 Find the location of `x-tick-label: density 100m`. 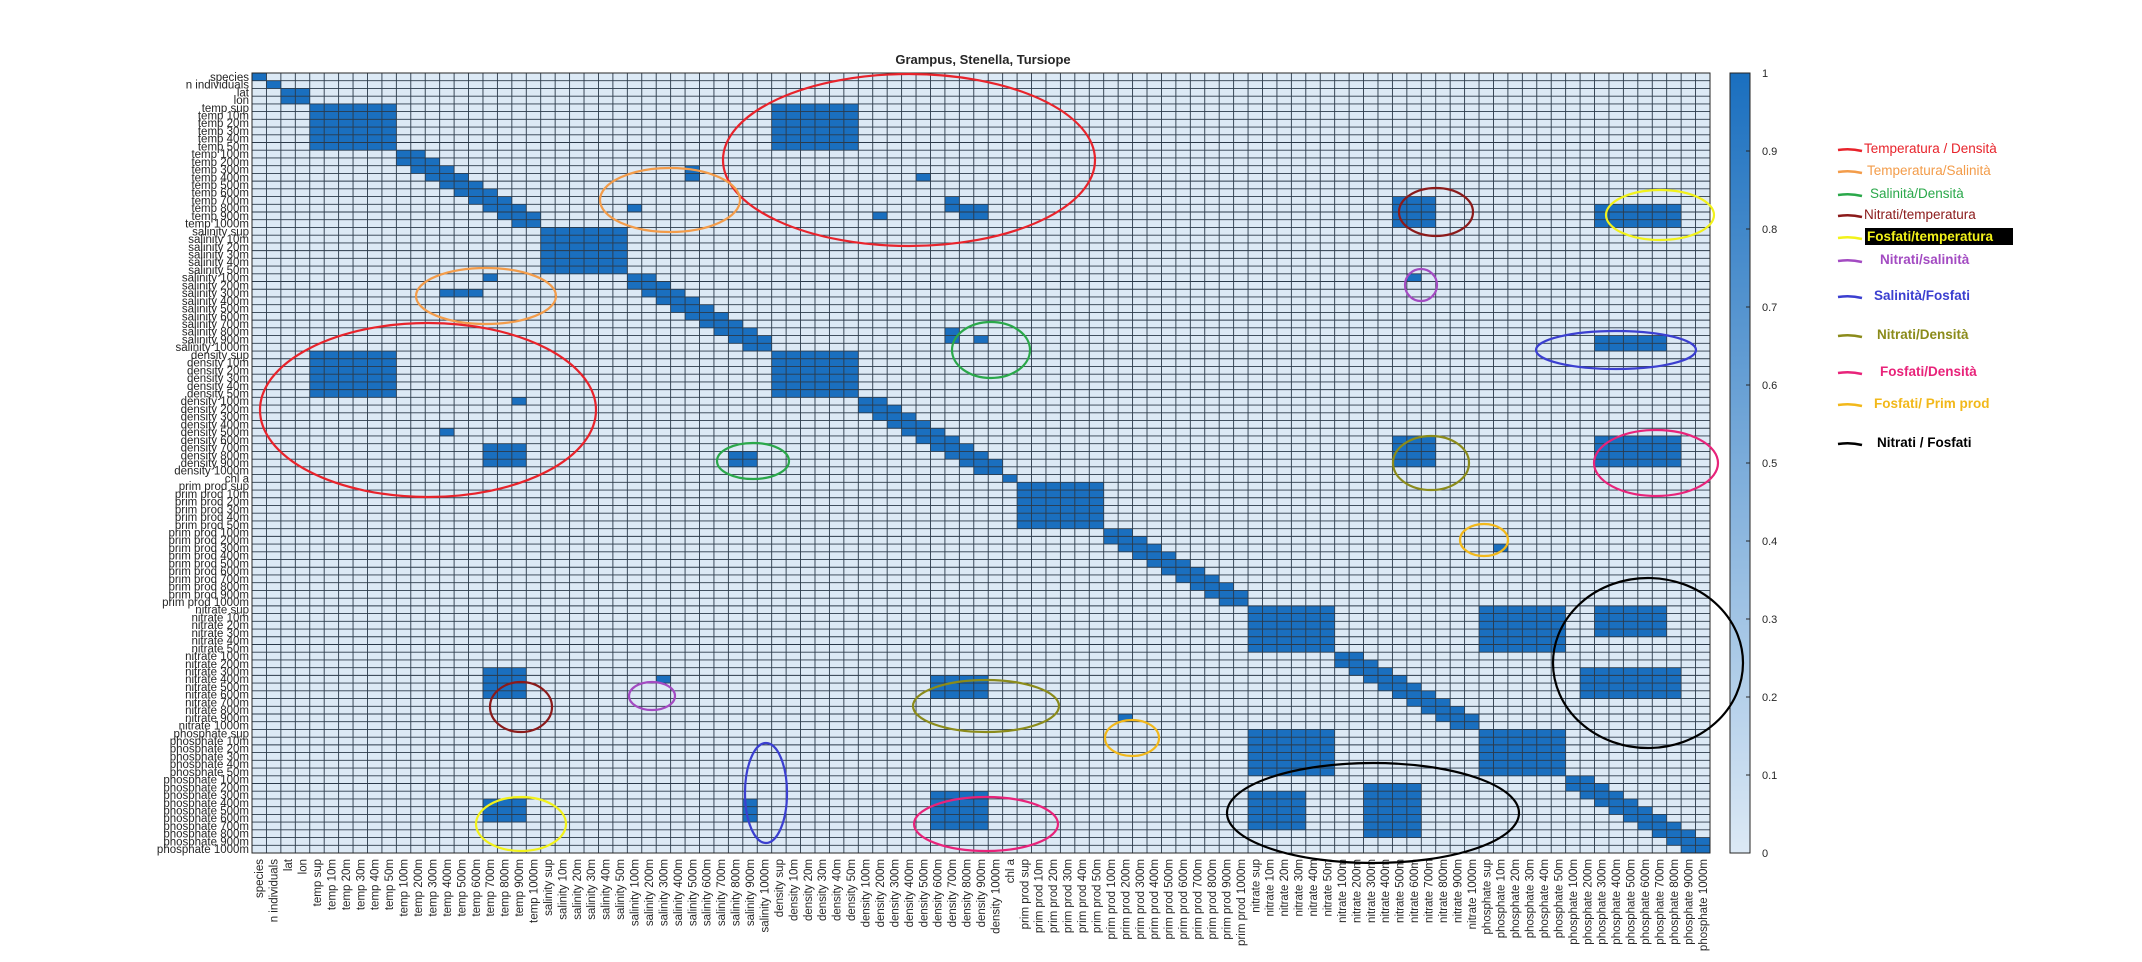

x-tick-label: density 100m is located at coordinates (867, 893).